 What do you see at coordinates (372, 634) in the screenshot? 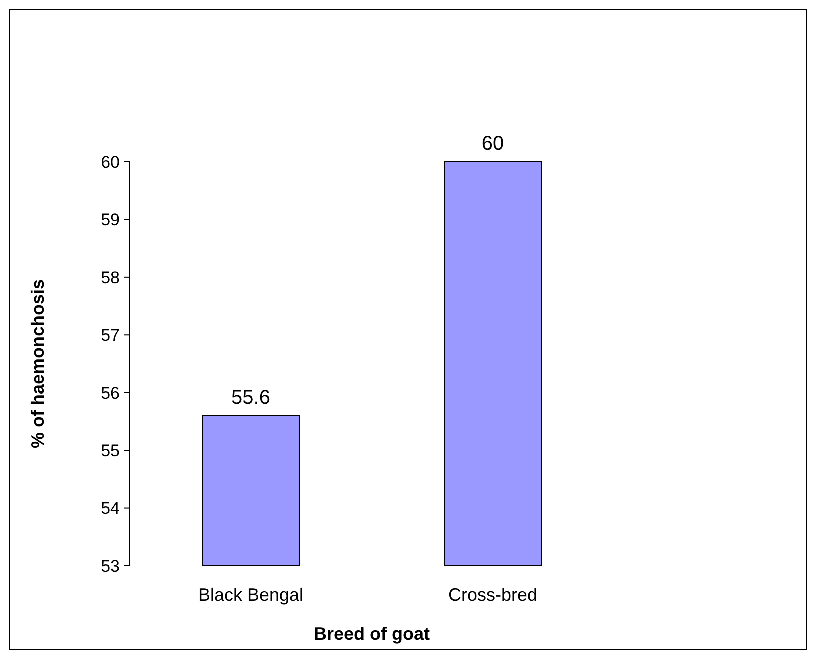
I see `x-axis-title: Breed of goat` at bounding box center [372, 634].